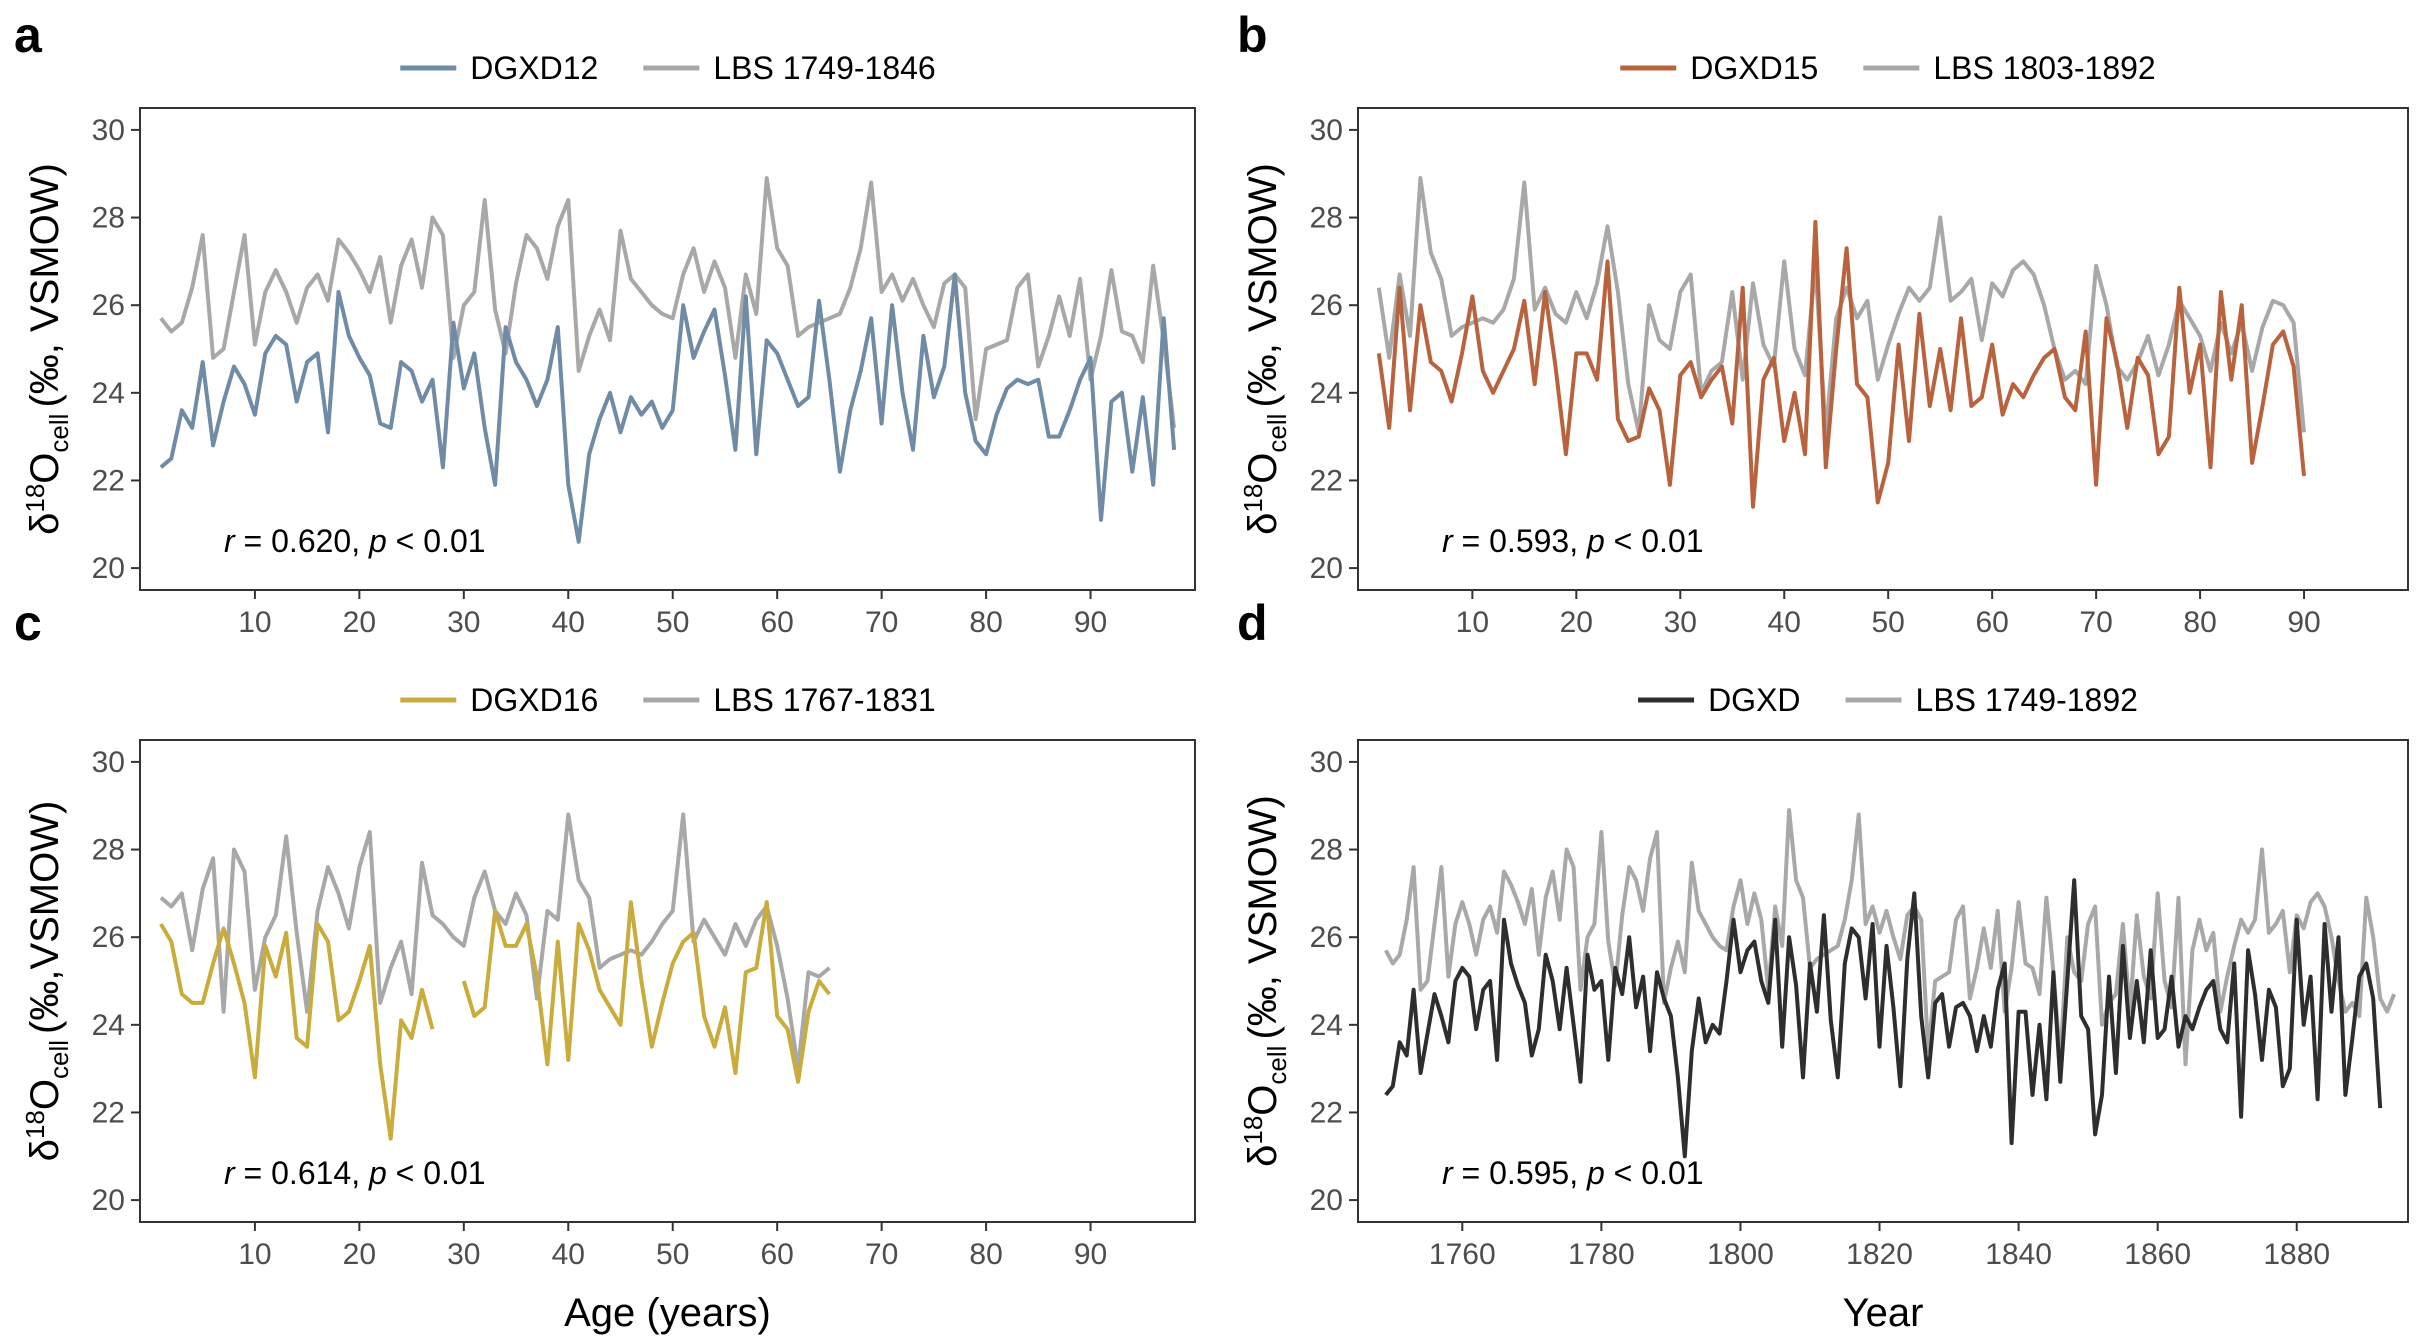 The width and height of the screenshot is (2420, 1336). Describe the element at coordinates (2044, 68) in the screenshot. I see `legend-label: LBS 1803-1892` at that location.